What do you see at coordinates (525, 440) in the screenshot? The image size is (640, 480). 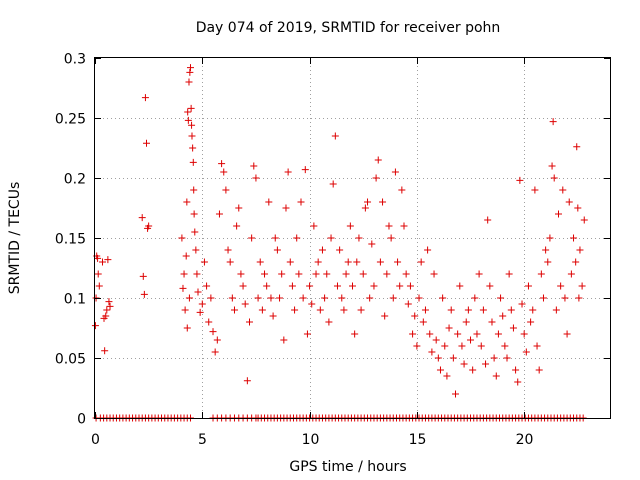 I see `x-tick-label: 20` at bounding box center [525, 440].